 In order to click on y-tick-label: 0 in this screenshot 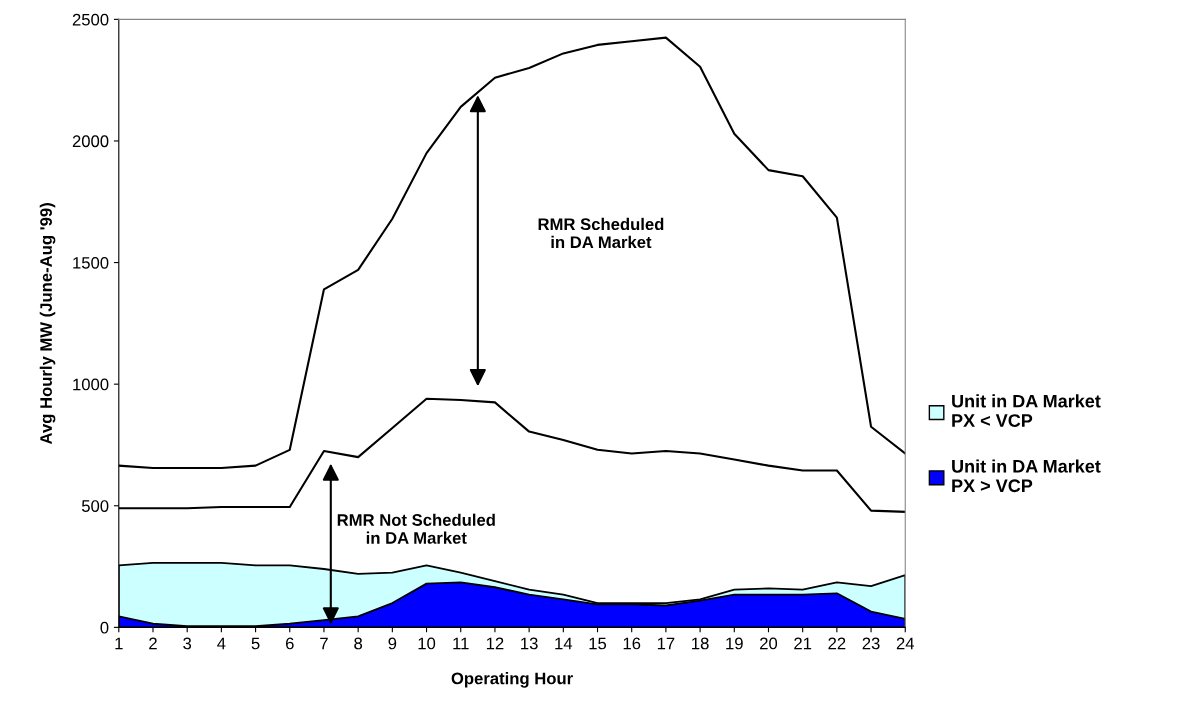, I will do `click(104, 627)`.